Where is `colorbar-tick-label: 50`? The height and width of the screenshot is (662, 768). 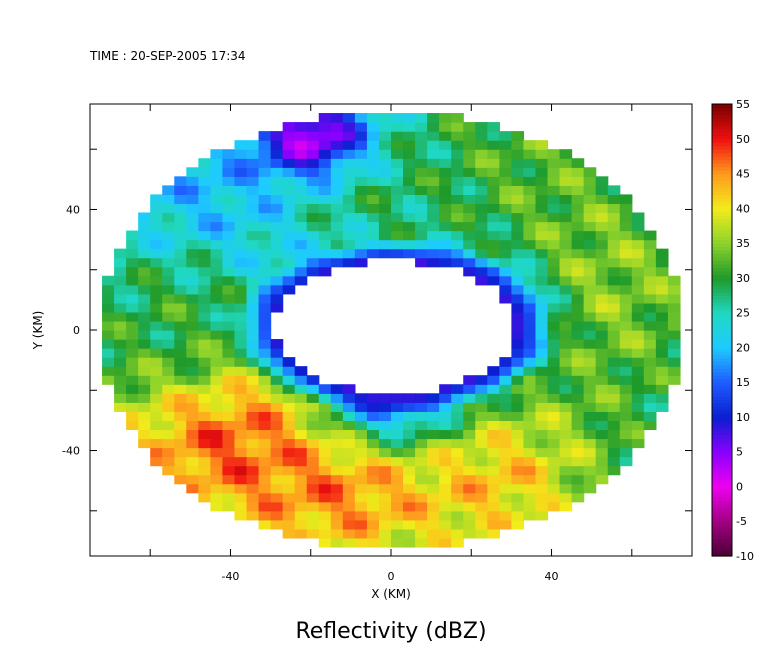
colorbar-tick-label: 50 is located at coordinates (743, 139).